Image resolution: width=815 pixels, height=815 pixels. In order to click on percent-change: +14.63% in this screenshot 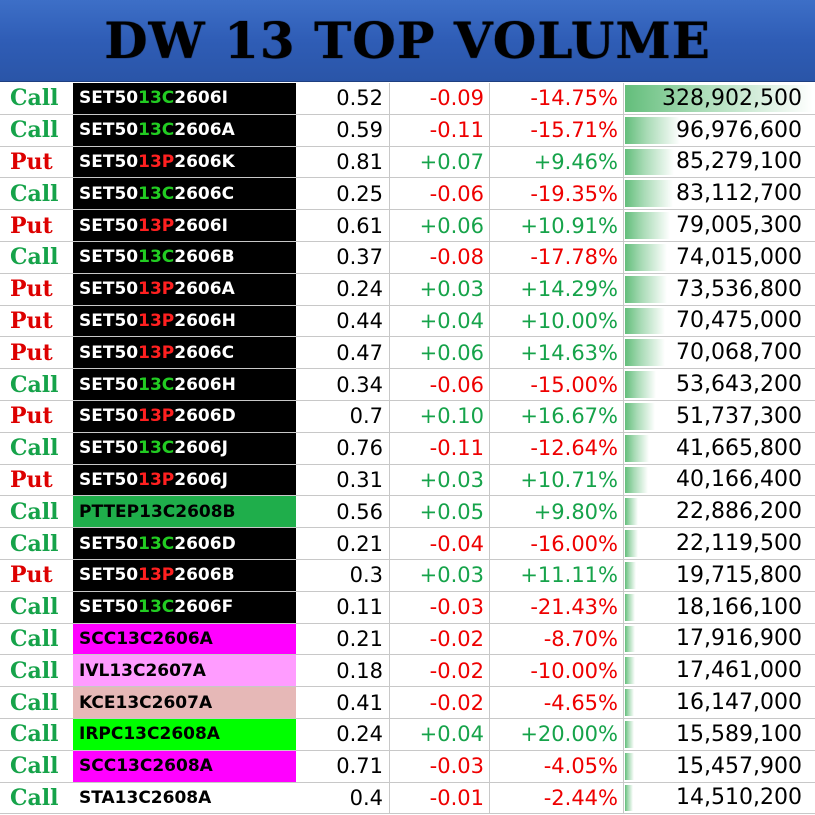, I will do `click(557, 353)`.